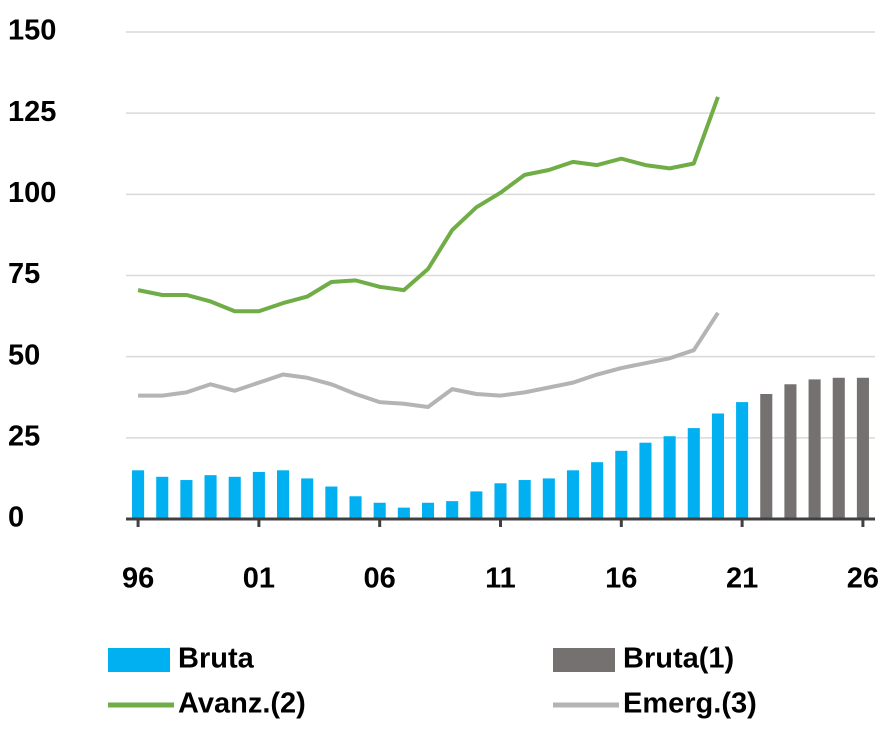 This screenshot has width=887, height=730. I want to click on y-tick-label: 0, so click(16, 518).